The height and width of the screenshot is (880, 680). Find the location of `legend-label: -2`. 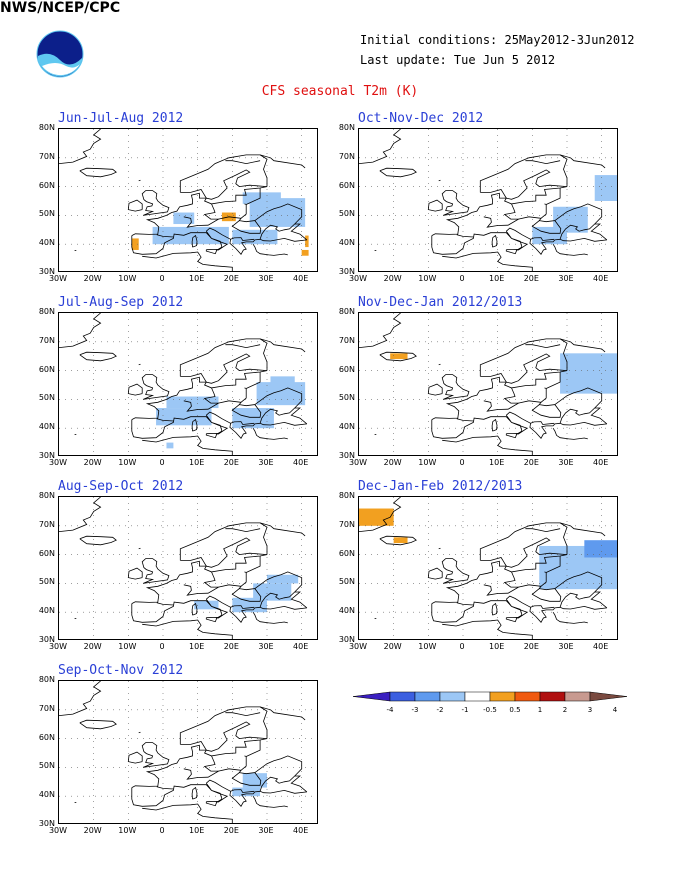

legend-label: -2 is located at coordinates (440, 710).